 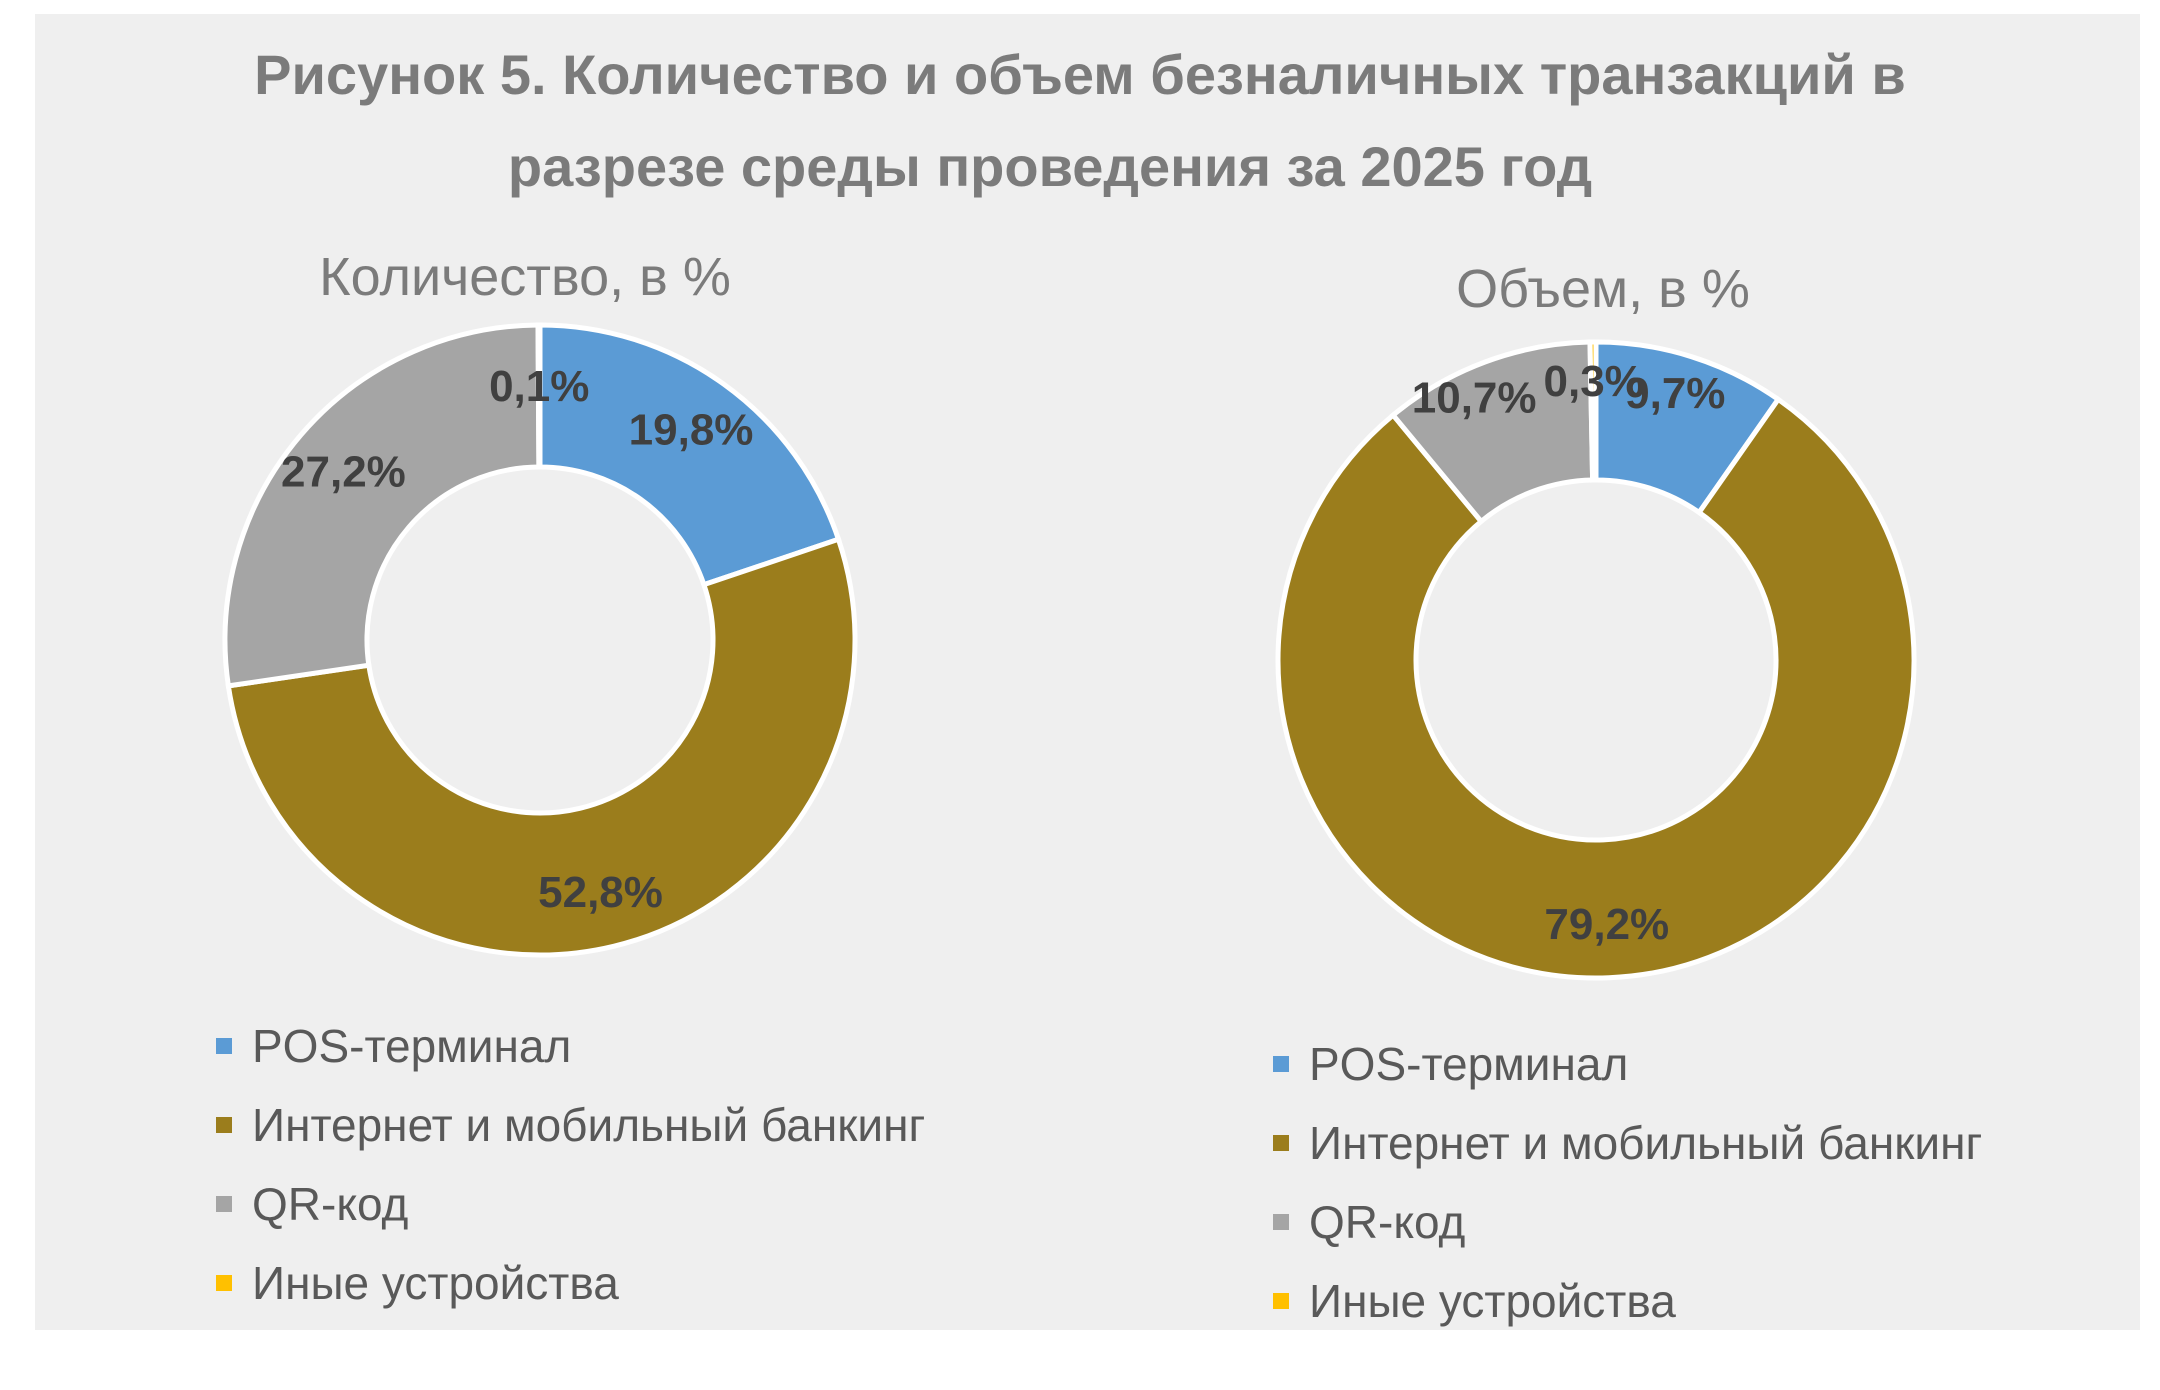 What do you see at coordinates (600, 892) in the screenshot?
I see `data-label: 52,8%` at bounding box center [600, 892].